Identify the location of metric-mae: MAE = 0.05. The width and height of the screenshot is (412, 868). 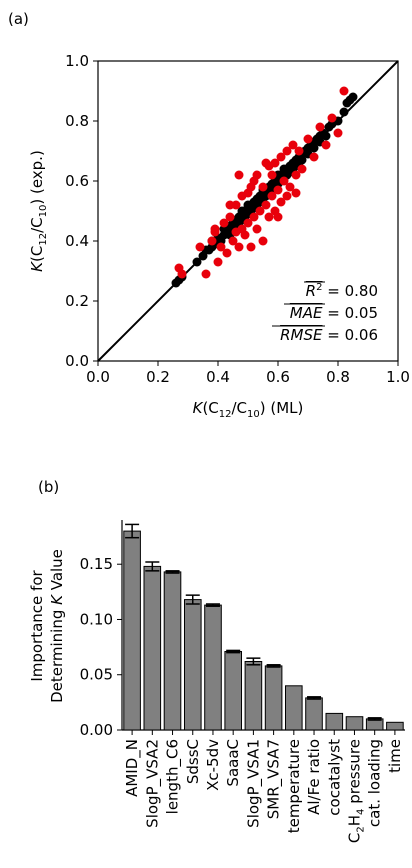
(334, 313).